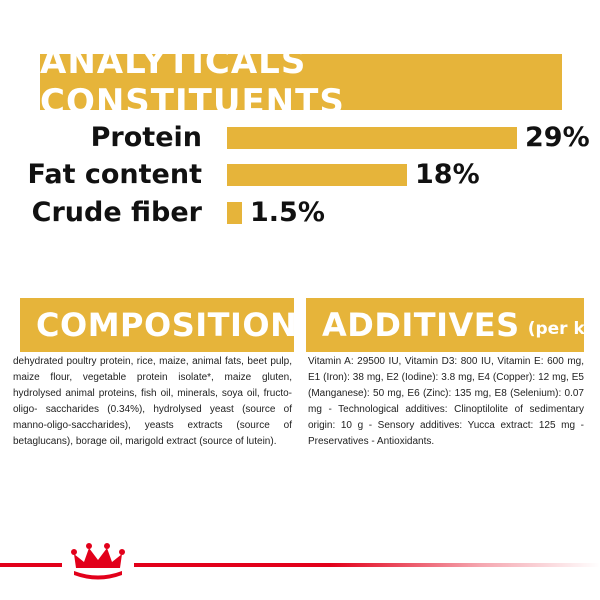 This screenshot has height=600, width=600. Describe the element at coordinates (421, 325) in the screenshot. I see `additives-title: ADDITIVES` at that location.